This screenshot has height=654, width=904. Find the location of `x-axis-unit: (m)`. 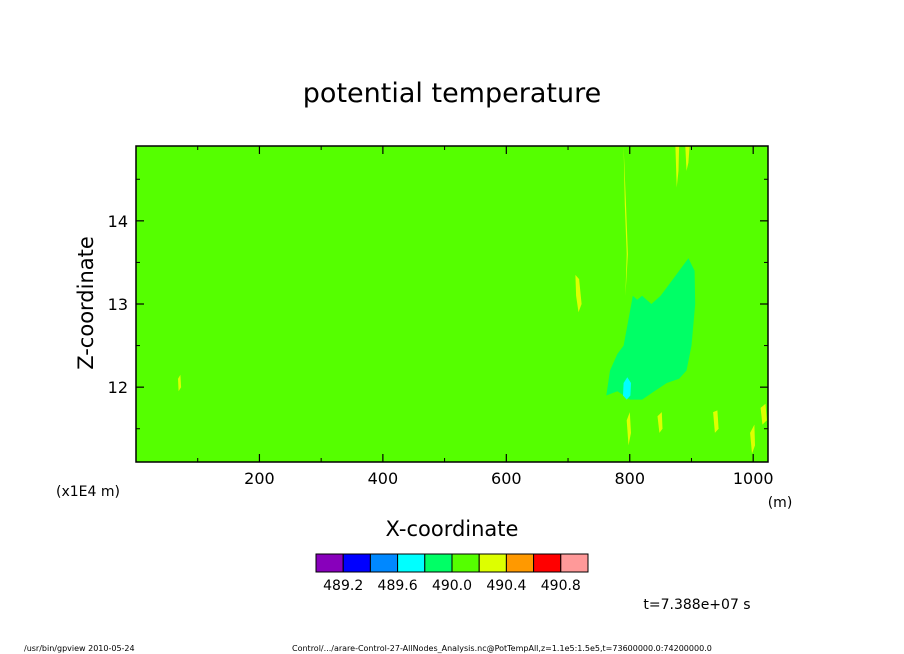

x-axis-unit: (m) is located at coordinates (780, 503).